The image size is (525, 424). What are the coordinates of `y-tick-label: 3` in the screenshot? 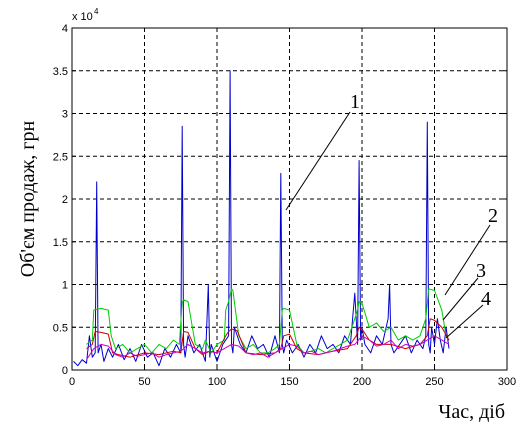 It's located at (65, 115).